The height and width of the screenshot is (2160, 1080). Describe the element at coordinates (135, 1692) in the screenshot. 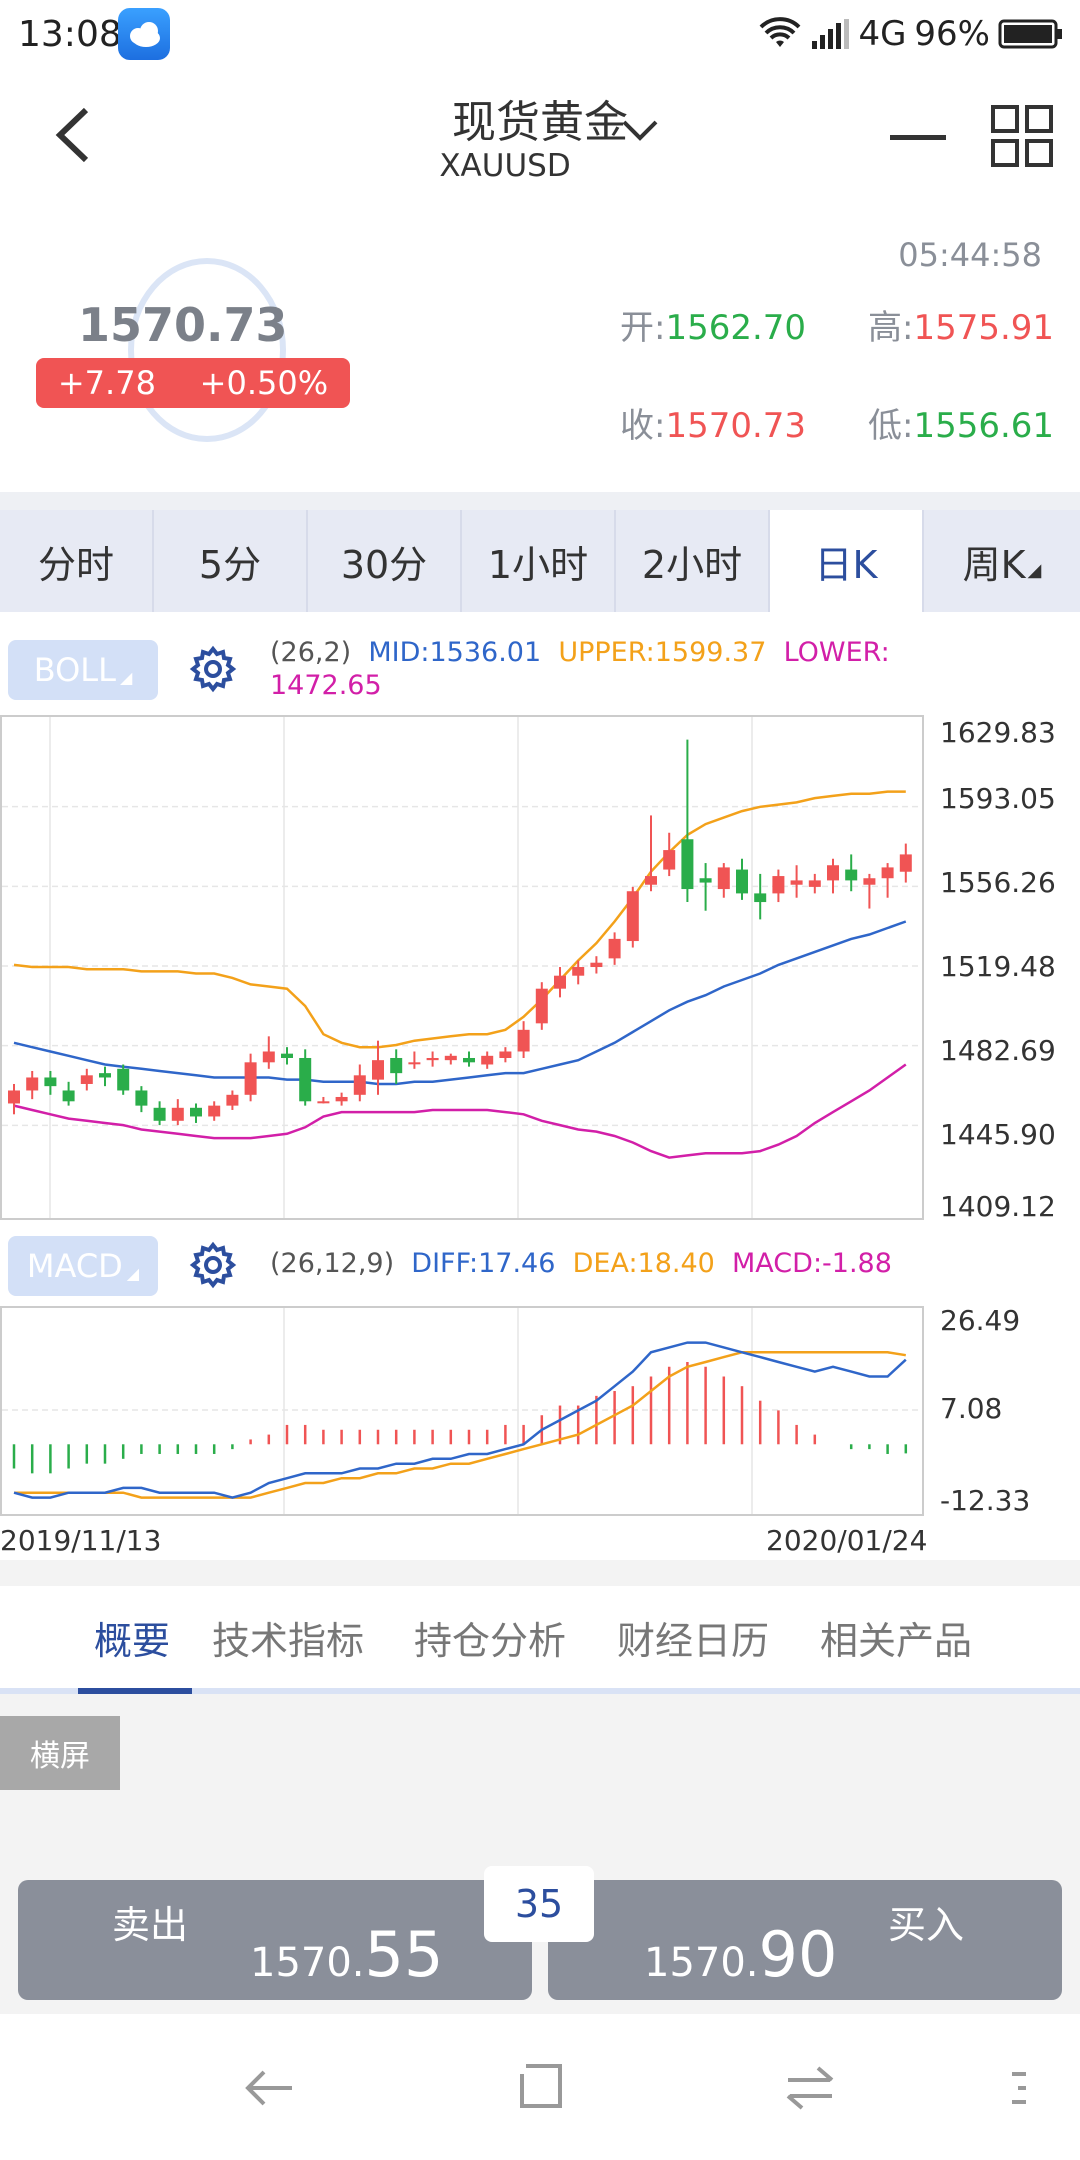

I see `tab-indicator` at that location.